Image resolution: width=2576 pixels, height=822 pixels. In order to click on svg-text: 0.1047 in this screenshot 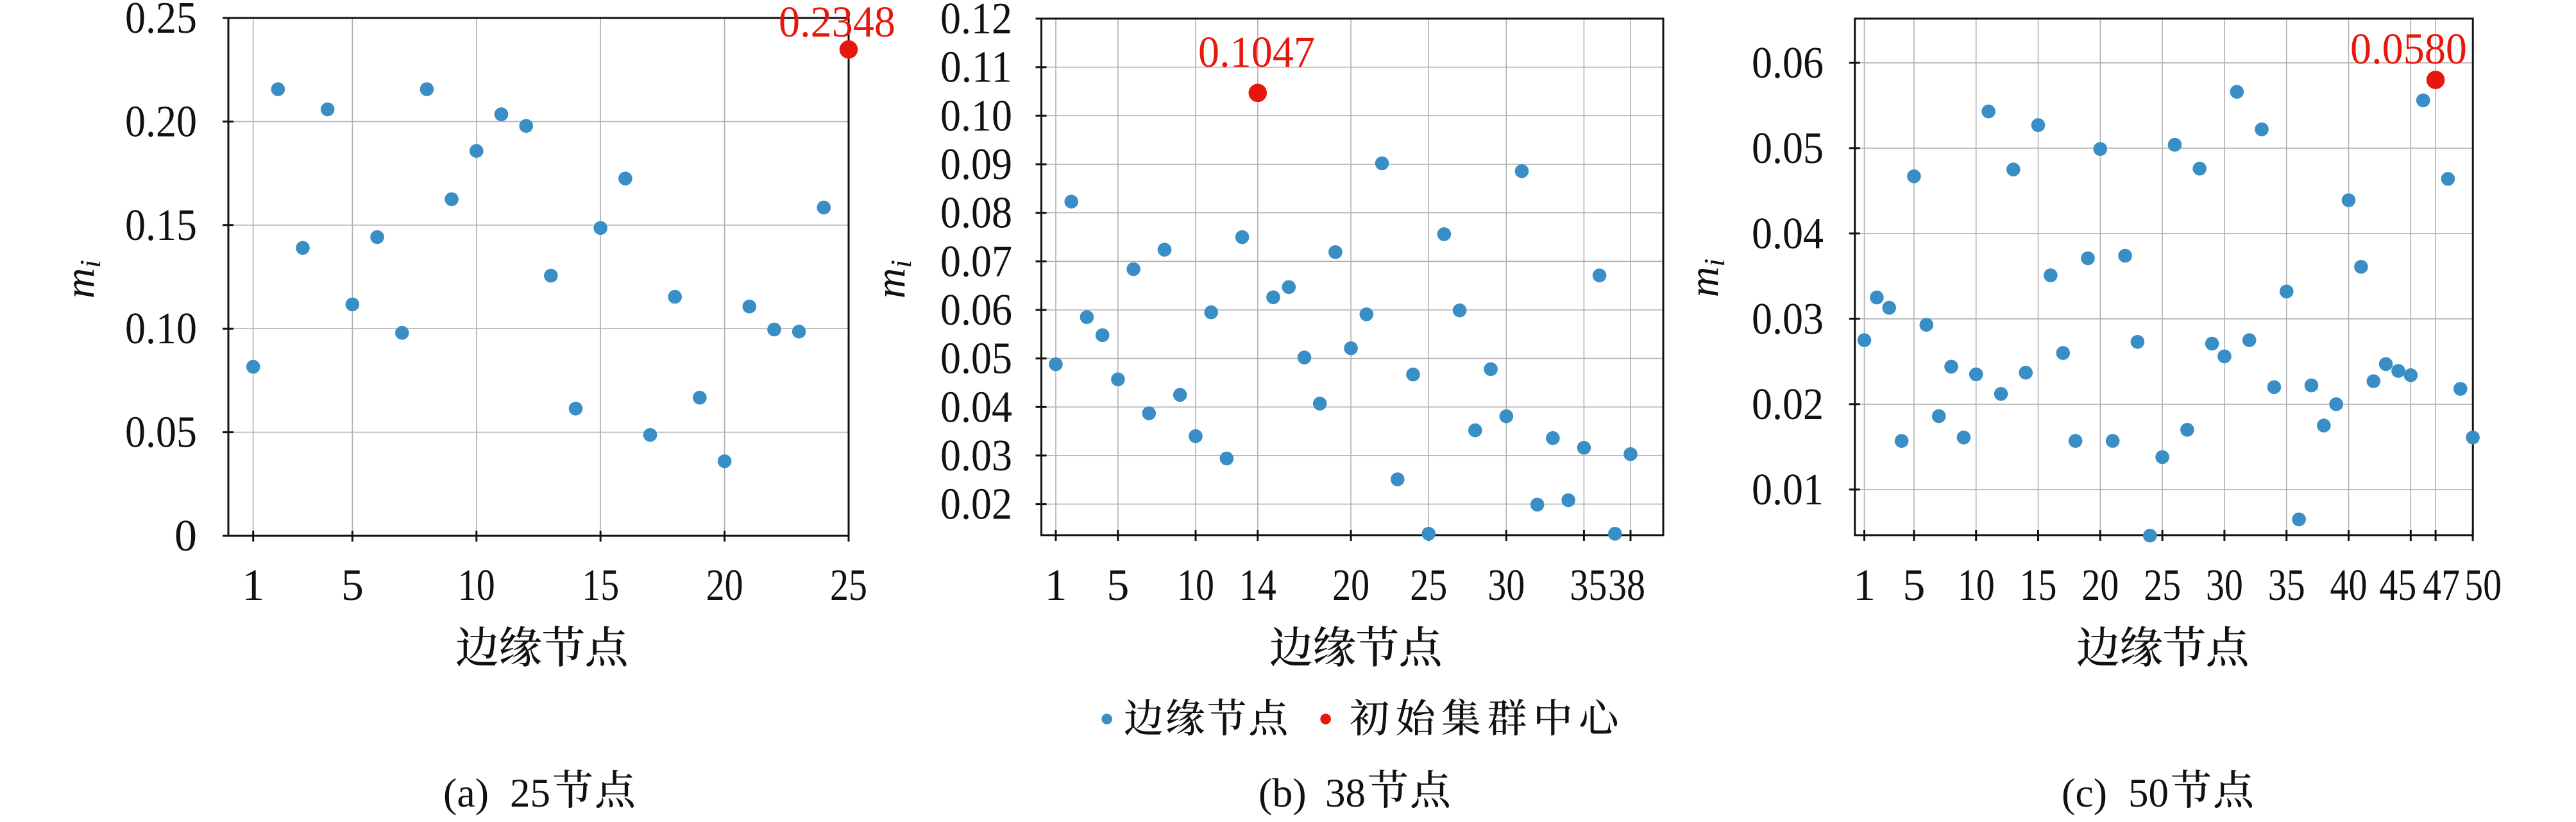, I will do `click(1256, 52)`.